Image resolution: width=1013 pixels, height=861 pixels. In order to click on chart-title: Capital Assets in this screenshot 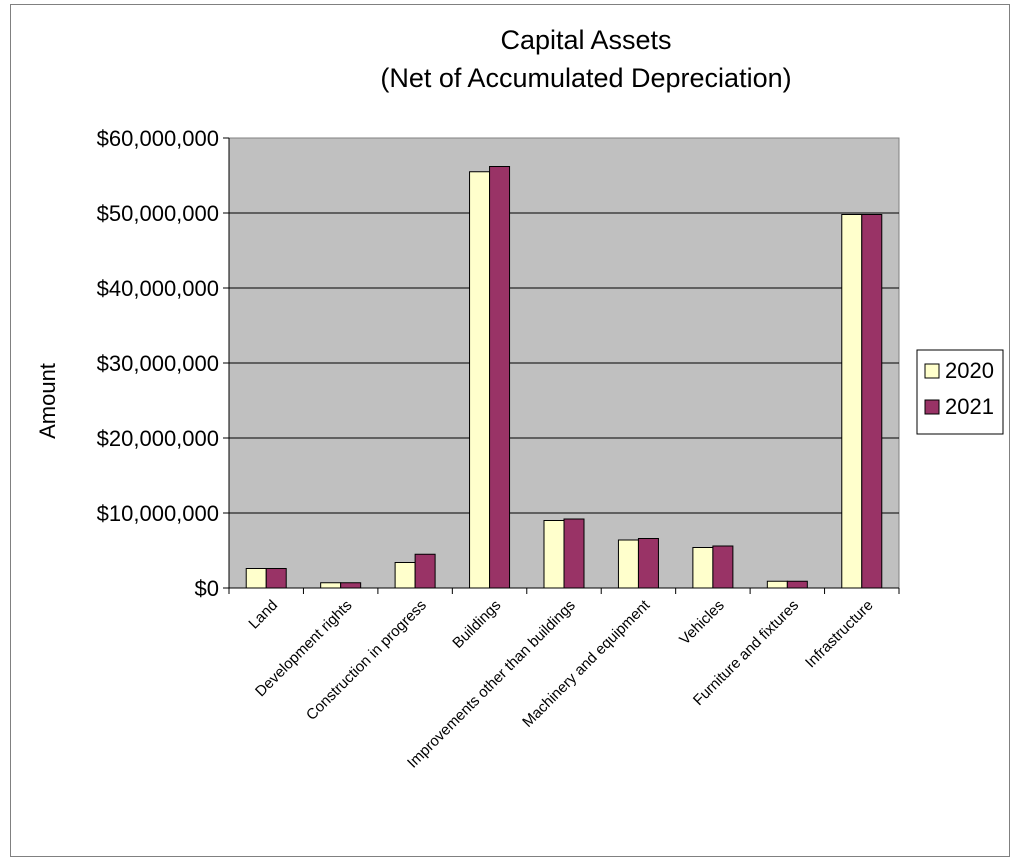, I will do `click(585, 40)`.